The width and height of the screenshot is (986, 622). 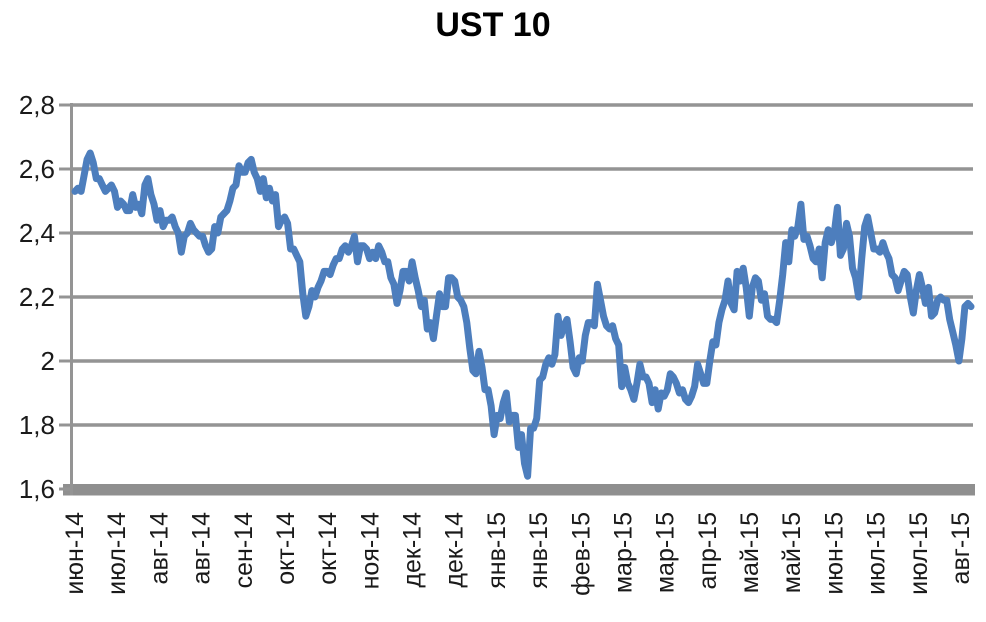 What do you see at coordinates (519, 490) in the screenshot?
I see `x-axis-bar` at bounding box center [519, 490].